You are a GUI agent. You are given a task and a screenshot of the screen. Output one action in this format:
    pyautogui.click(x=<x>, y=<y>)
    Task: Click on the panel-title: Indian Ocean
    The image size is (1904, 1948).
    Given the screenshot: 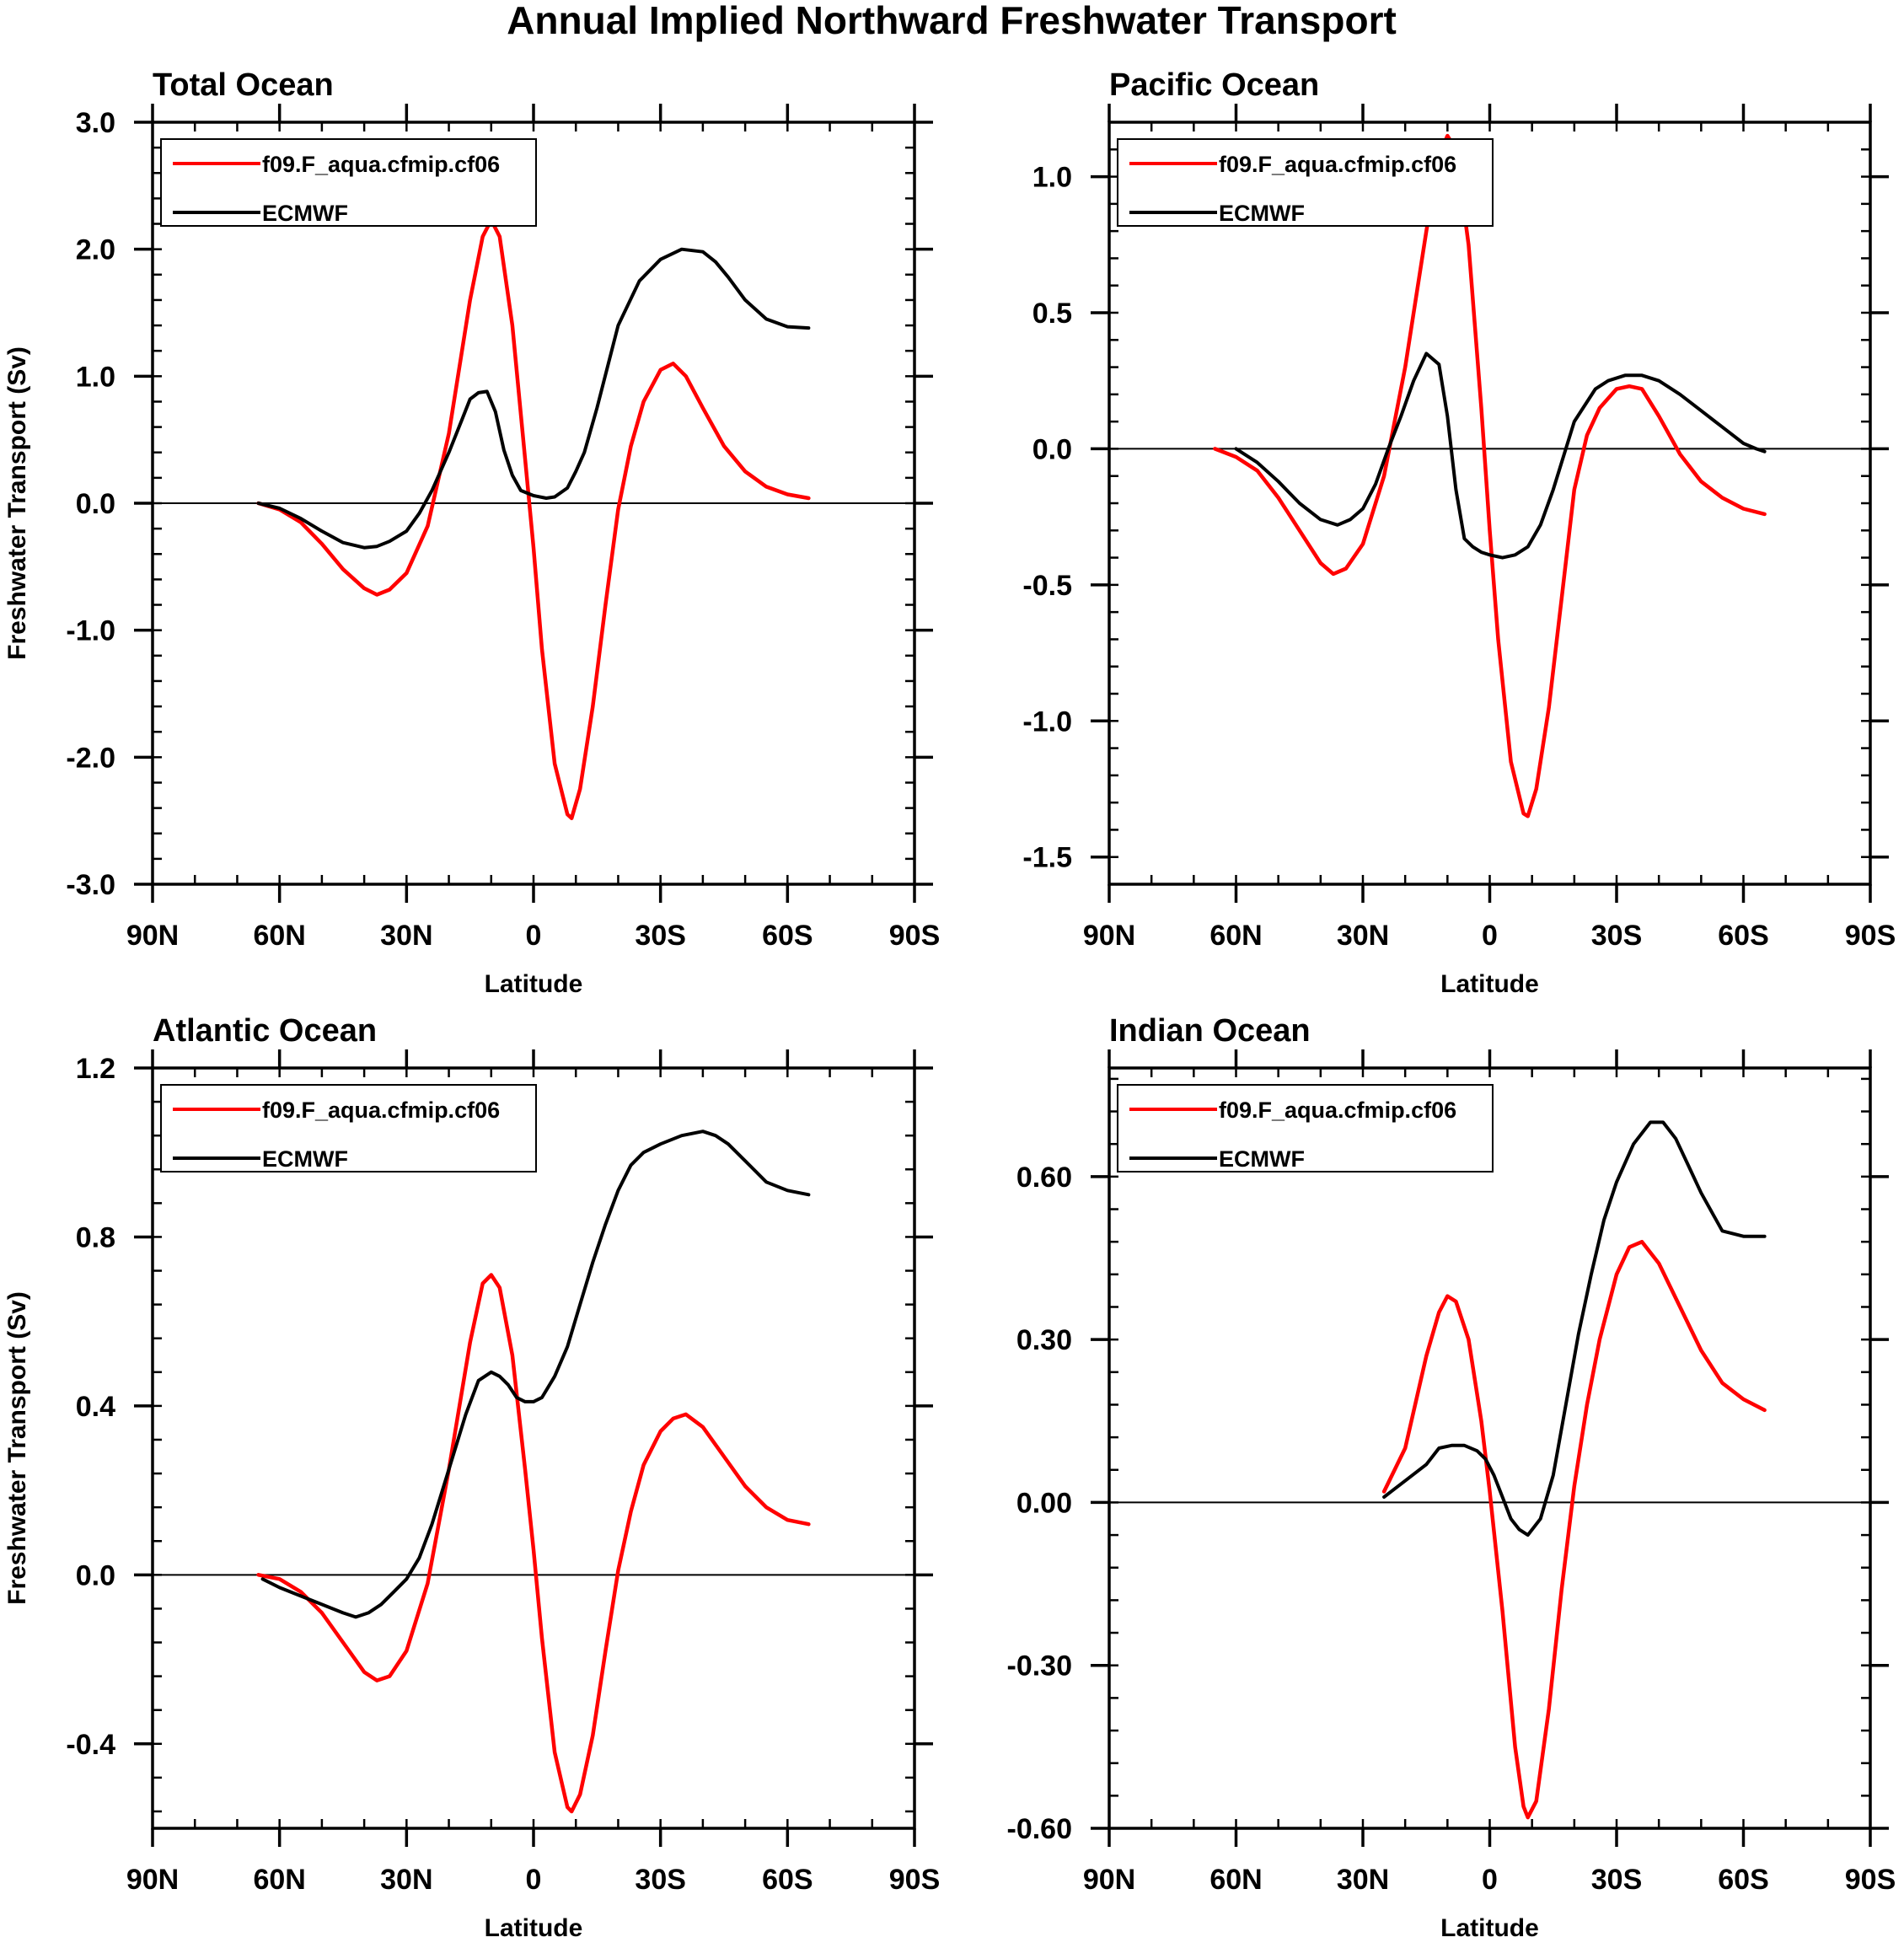 What is the action you would take?
    pyautogui.click(x=1210, y=1031)
    